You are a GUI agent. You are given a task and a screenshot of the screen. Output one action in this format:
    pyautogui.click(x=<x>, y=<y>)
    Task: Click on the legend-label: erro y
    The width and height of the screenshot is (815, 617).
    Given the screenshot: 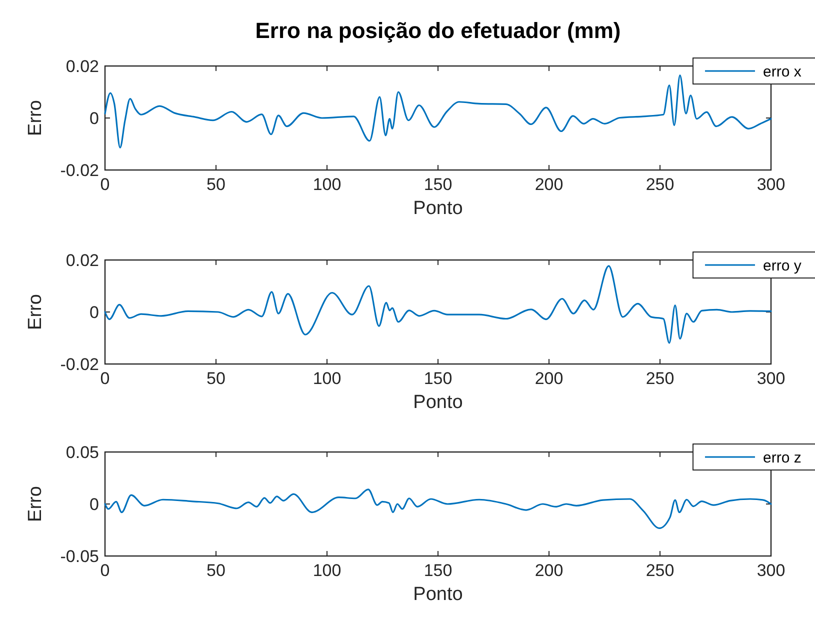 What is the action you would take?
    pyautogui.click(x=782, y=265)
    